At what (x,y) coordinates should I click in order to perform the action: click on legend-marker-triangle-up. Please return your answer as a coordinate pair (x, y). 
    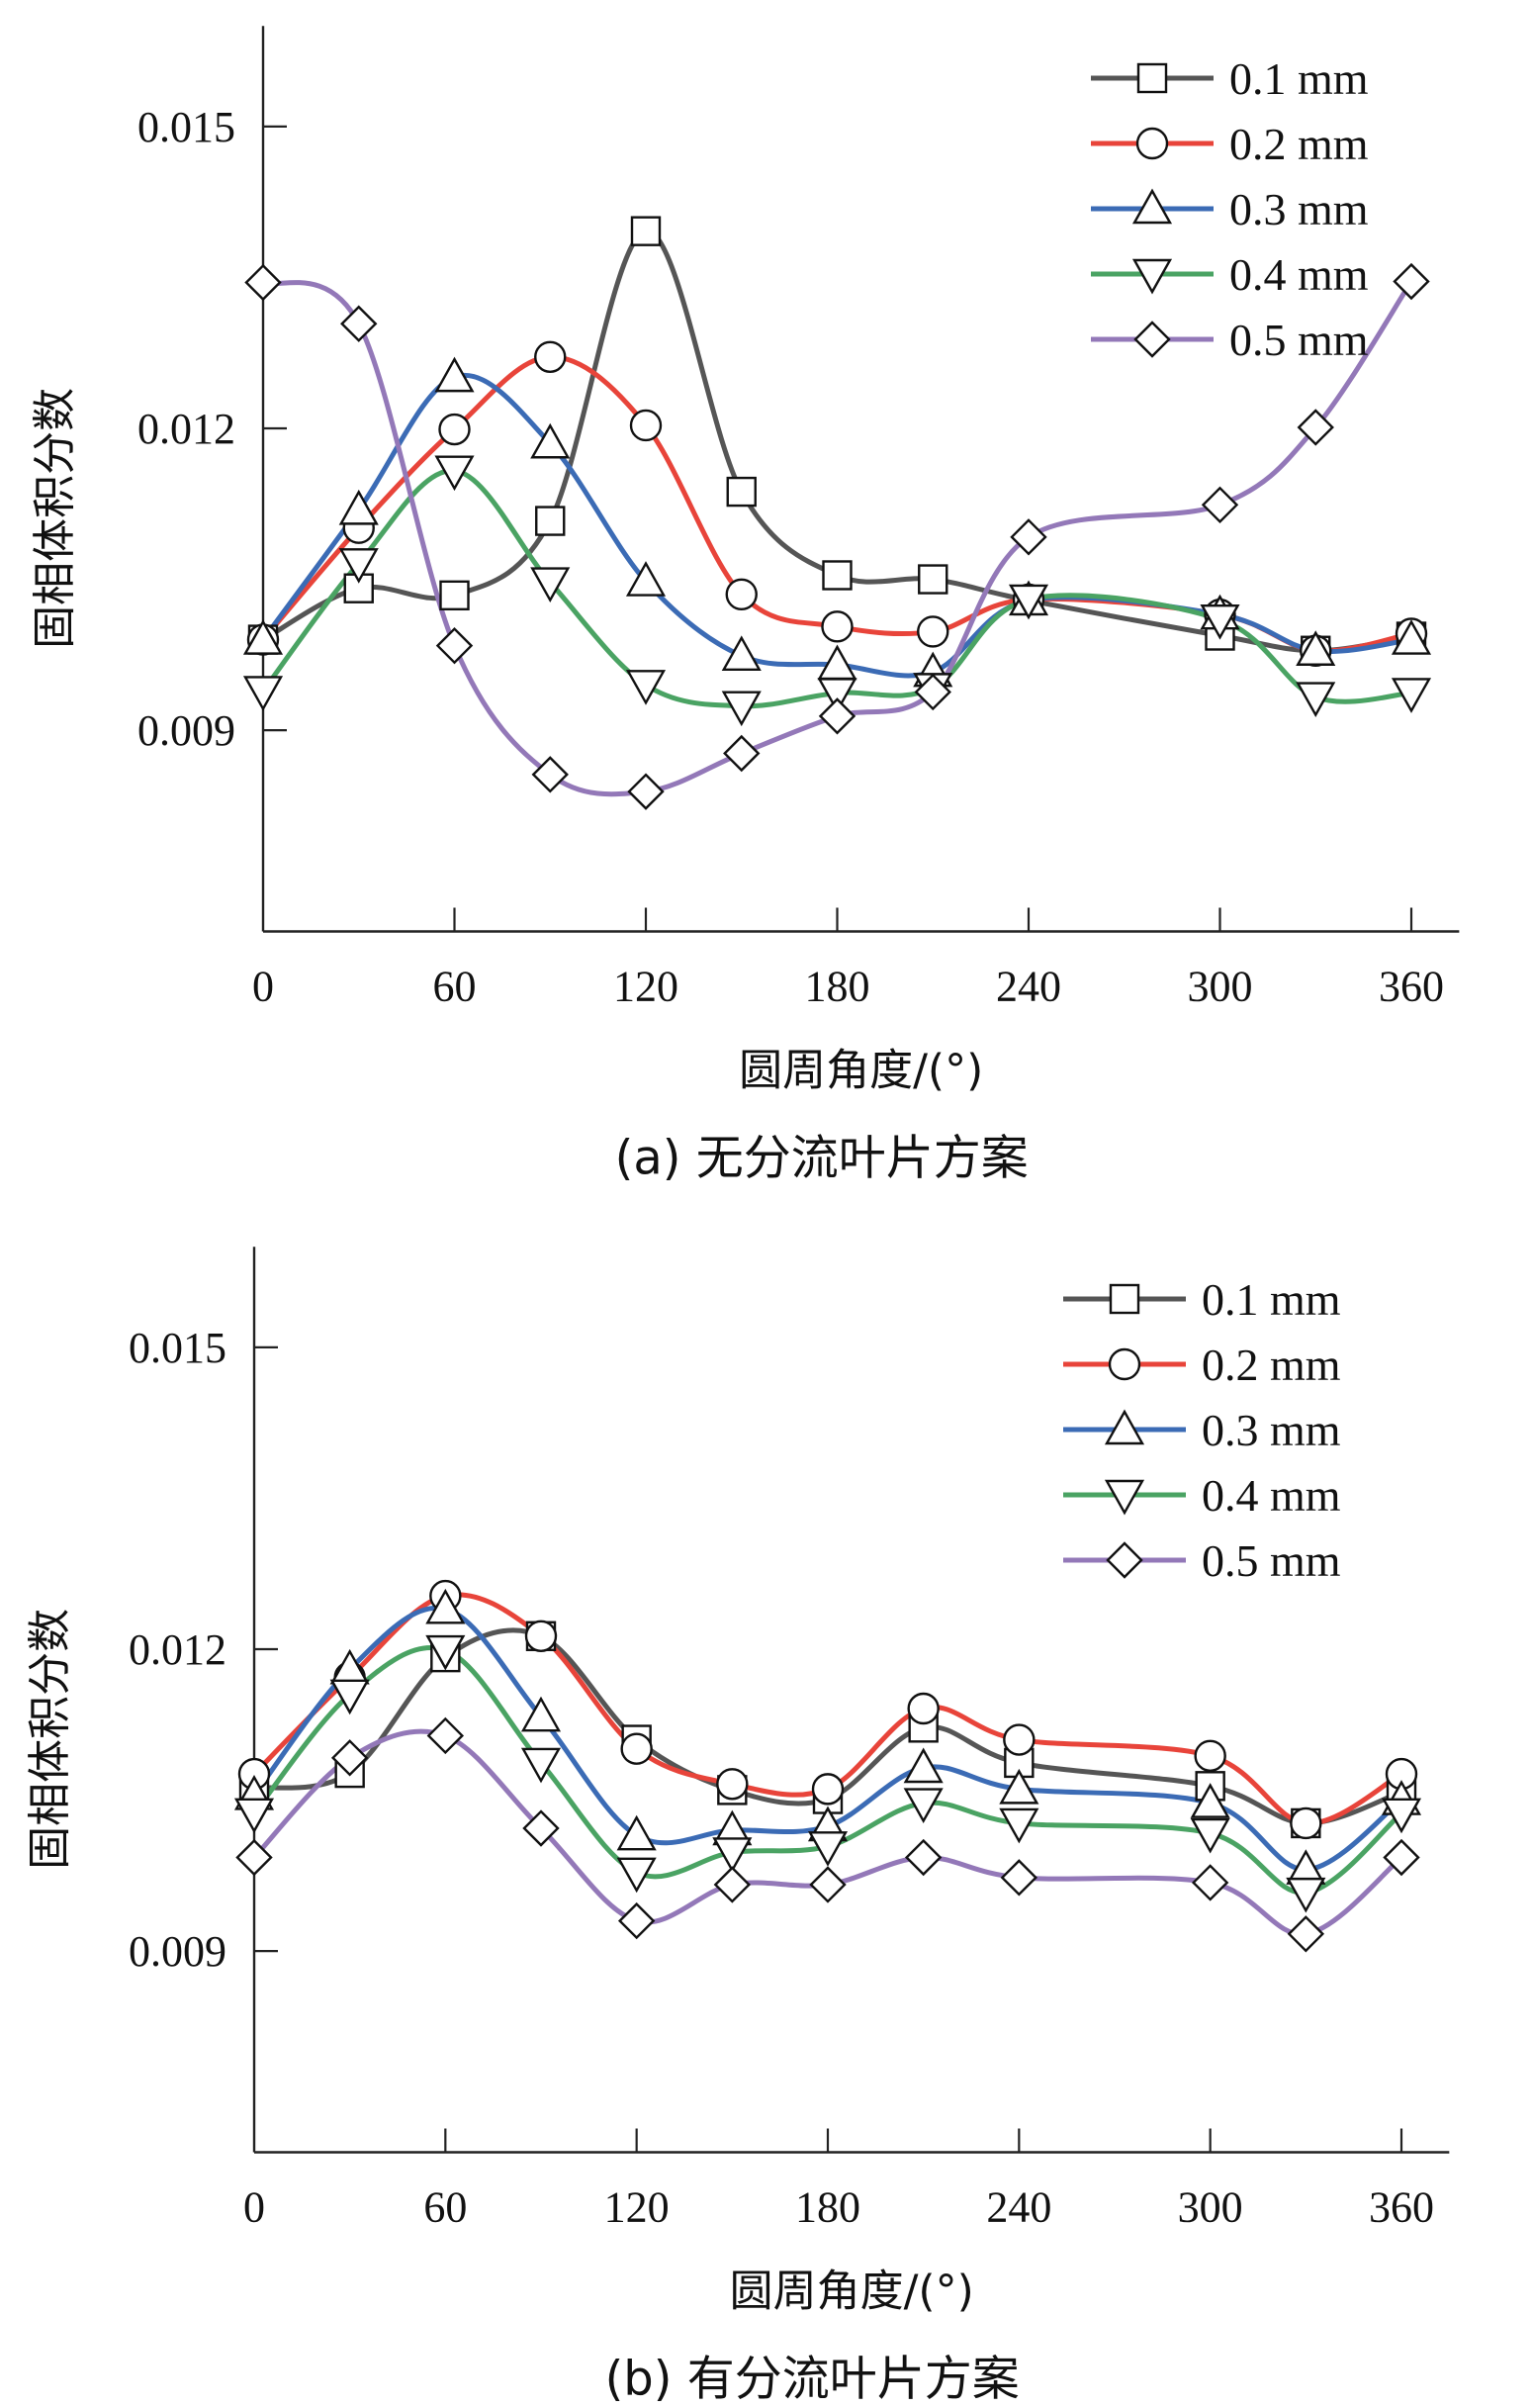
    Looking at the image, I should click on (1152, 206).